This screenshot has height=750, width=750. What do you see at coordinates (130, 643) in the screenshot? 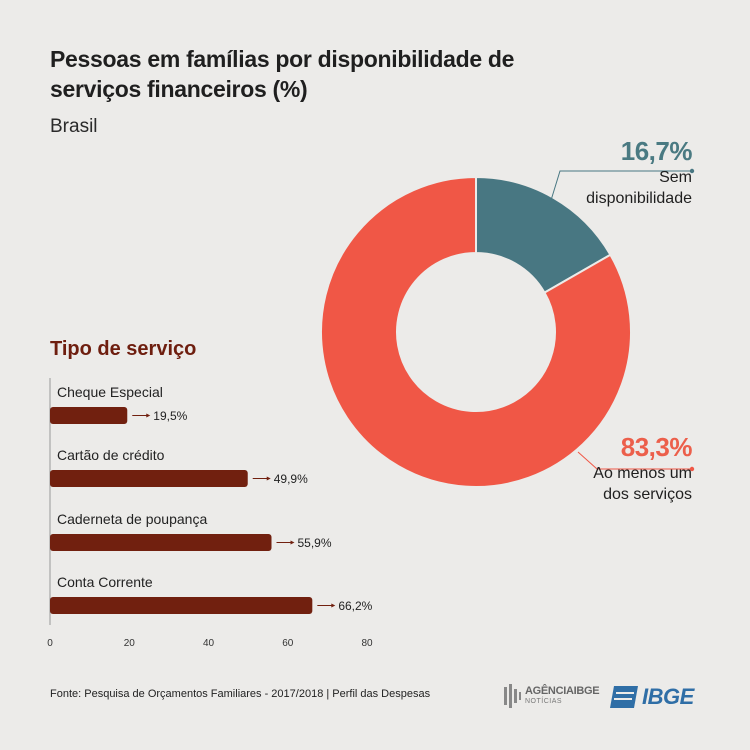
I see `x-tick-label: 20` at bounding box center [130, 643].